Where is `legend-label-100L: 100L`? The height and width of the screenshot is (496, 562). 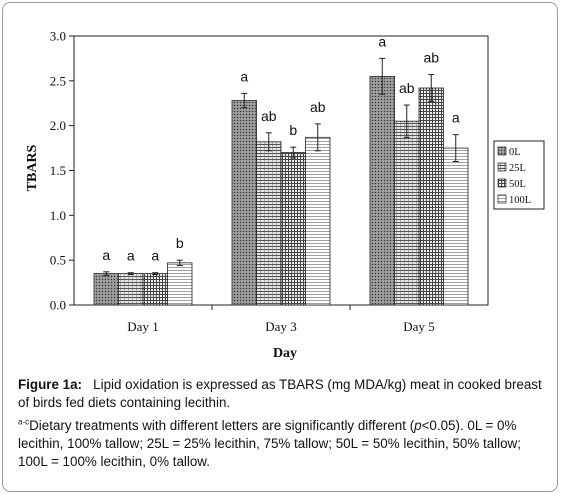 legend-label-100L: 100L is located at coordinates (520, 200).